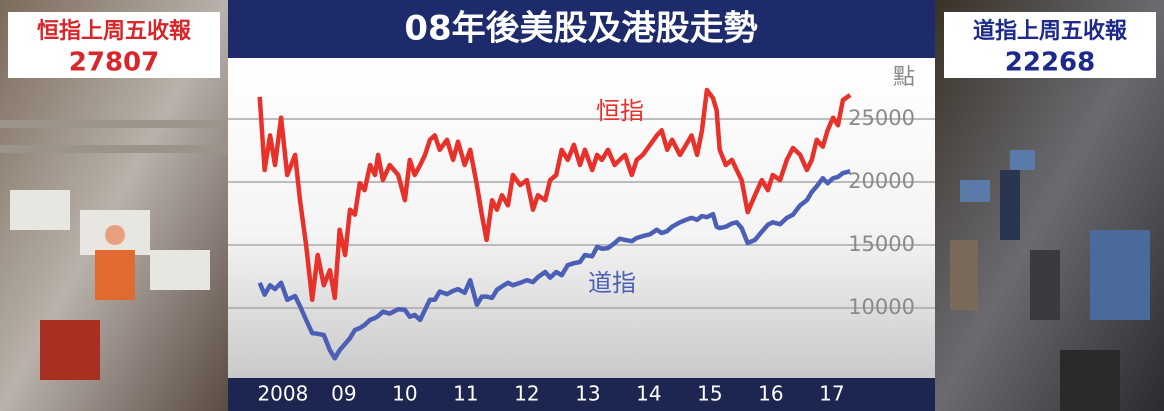  I want to click on chart-title: 08年後美股及港股走勢, so click(580, 29).